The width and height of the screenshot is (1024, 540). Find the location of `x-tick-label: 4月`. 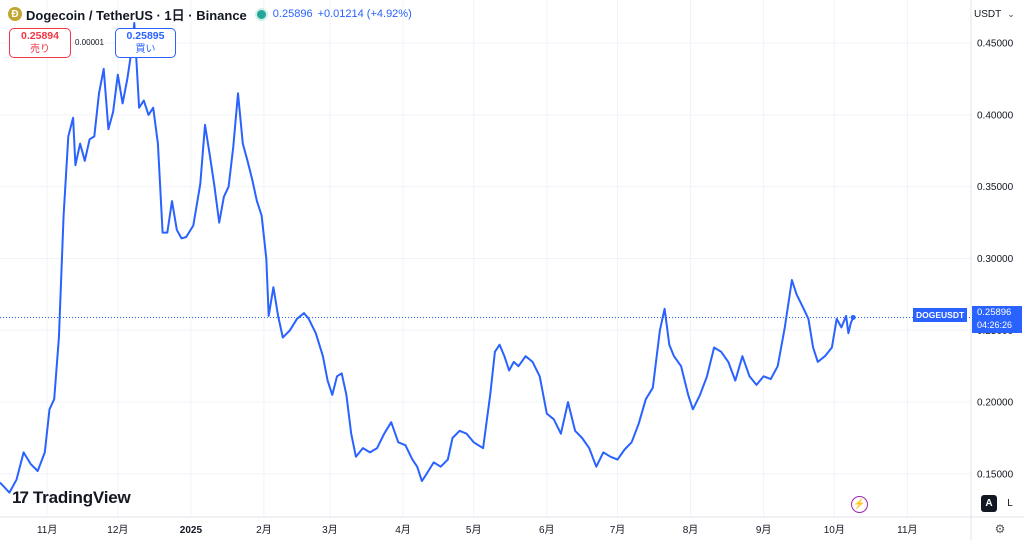

x-tick-label: 4月 is located at coordinates (403, 530).